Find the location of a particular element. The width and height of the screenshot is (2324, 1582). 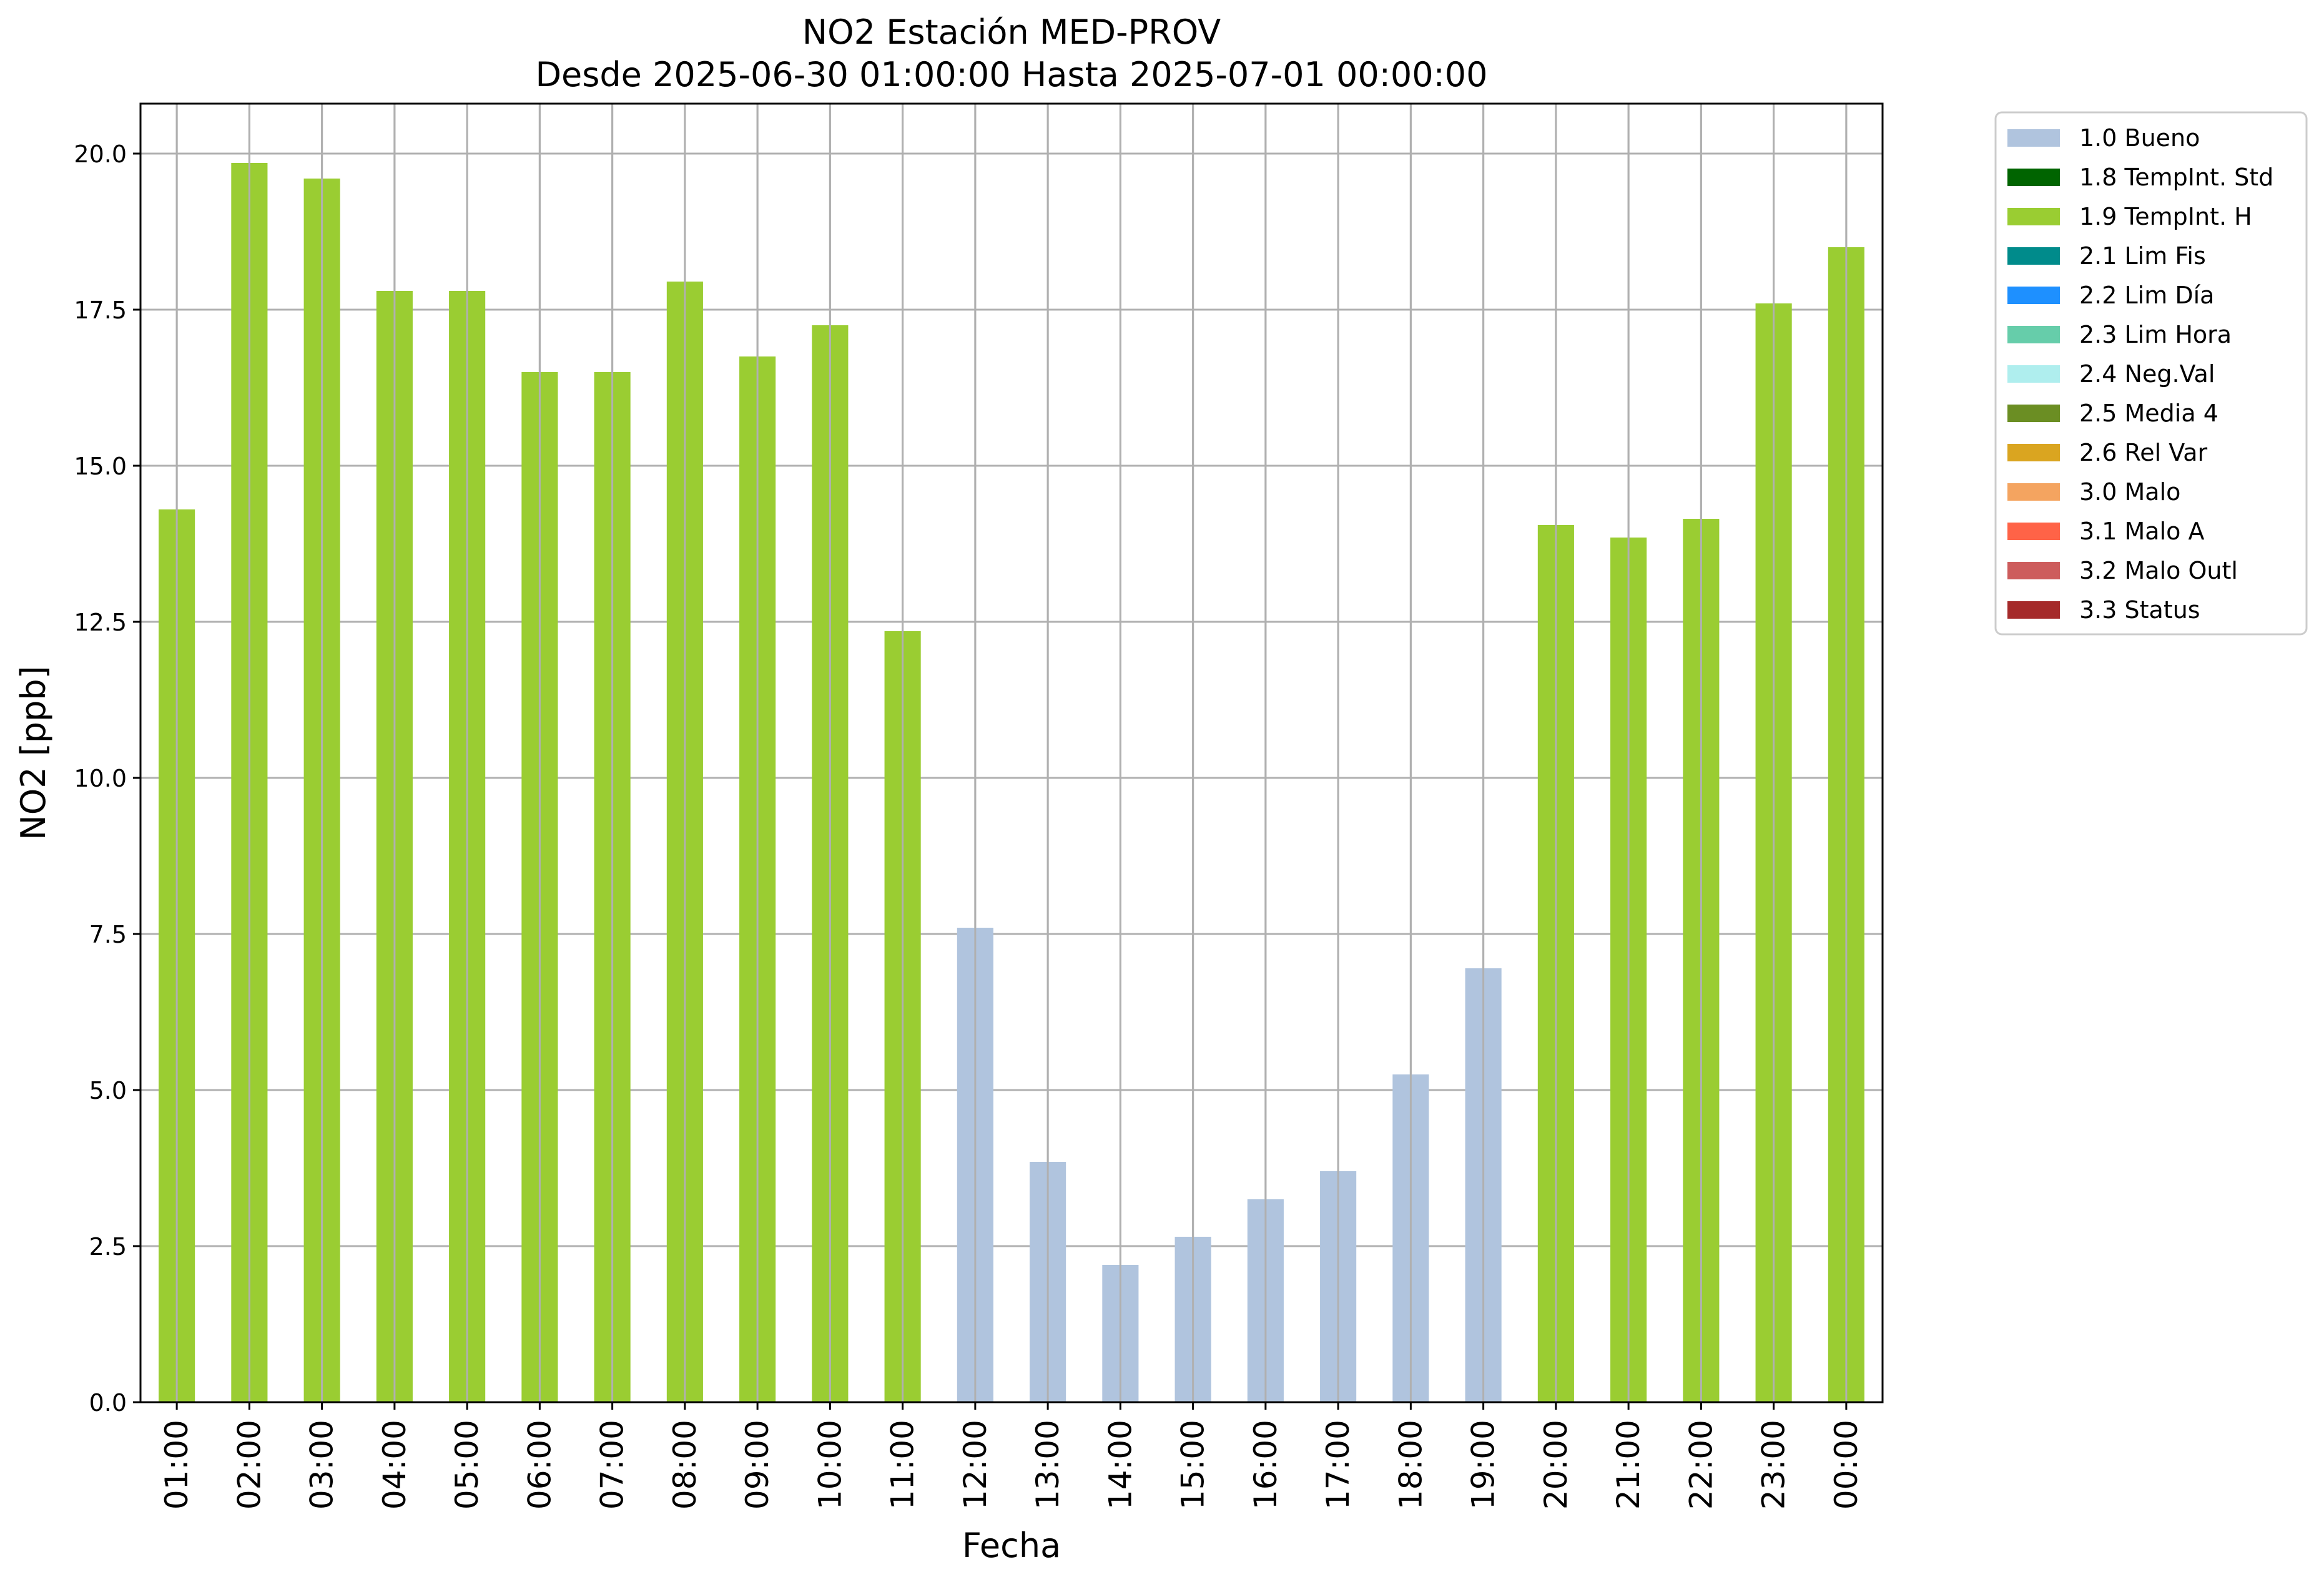

legend-label: 2.5 Media 4 is located at coordinates (2148, 413).